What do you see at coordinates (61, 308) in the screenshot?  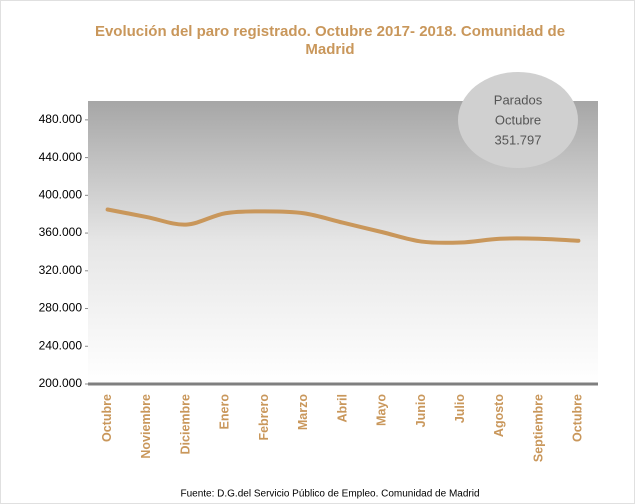 I see `y-tick-label: 280.000` at bounding box center [61, 308].